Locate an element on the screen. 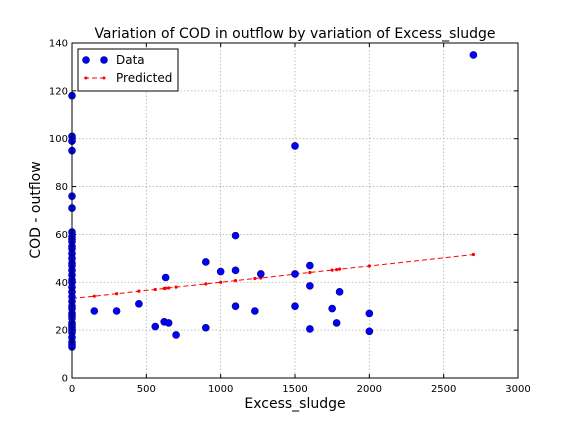 The height and width of the screenshot is (432, 576). x-axis-label: Excess_sludge is located at coordinates (294, 404).